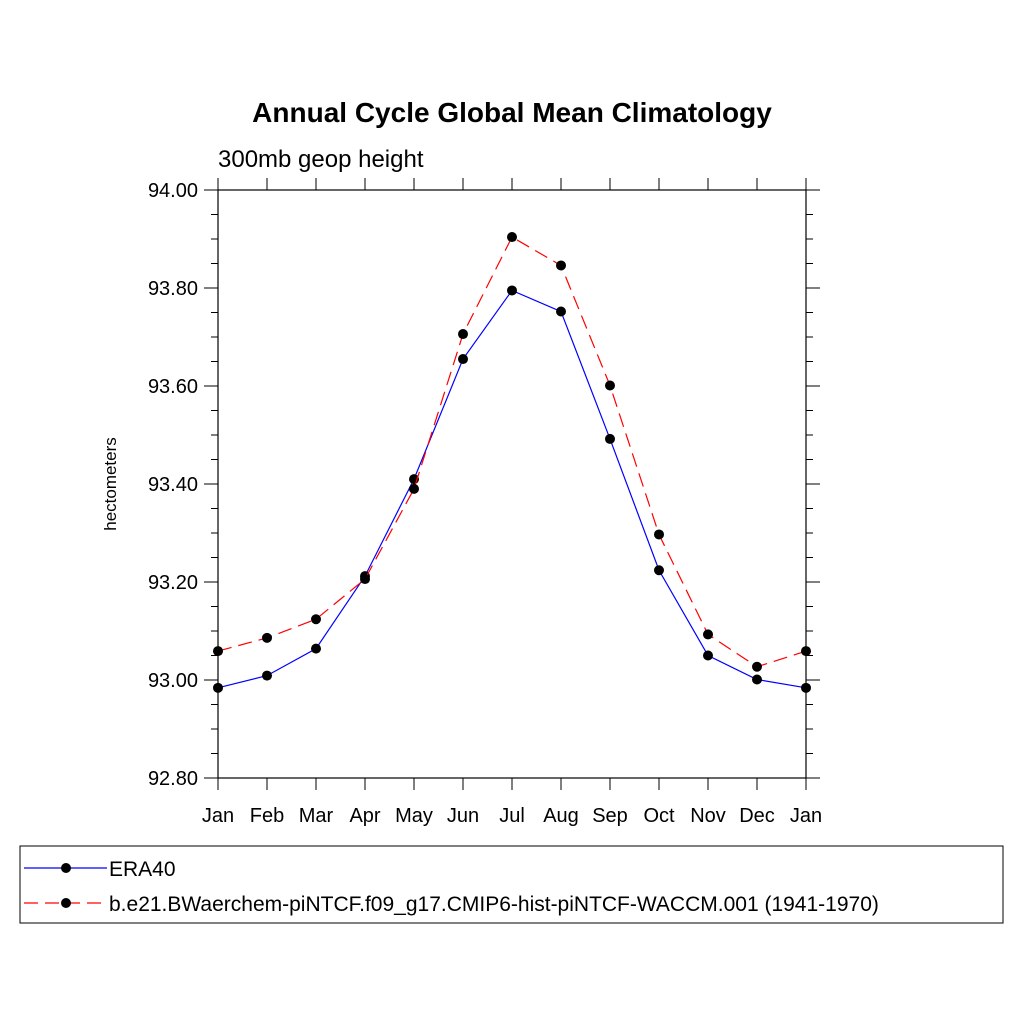 The height and width of the screenshot is (1024, 1024). Describe the element at coordinates (414, 816) in the screenshot. I see `x-tick-label: May` at that location.